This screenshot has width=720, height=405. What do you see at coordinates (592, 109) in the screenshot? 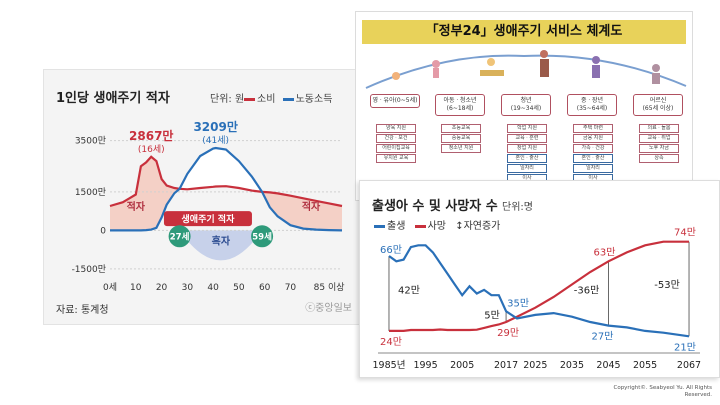
I see `stage-range: (35~64세)` at bounding box center [592, 109].